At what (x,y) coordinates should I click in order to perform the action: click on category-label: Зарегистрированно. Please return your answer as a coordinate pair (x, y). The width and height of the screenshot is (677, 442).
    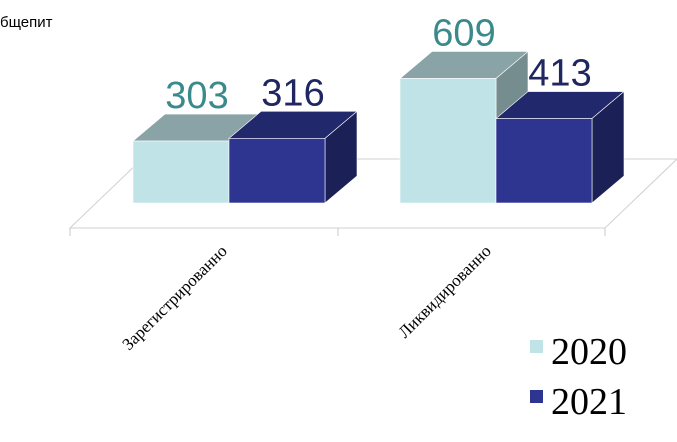
    Looking at the image, I should click on (174, 297).